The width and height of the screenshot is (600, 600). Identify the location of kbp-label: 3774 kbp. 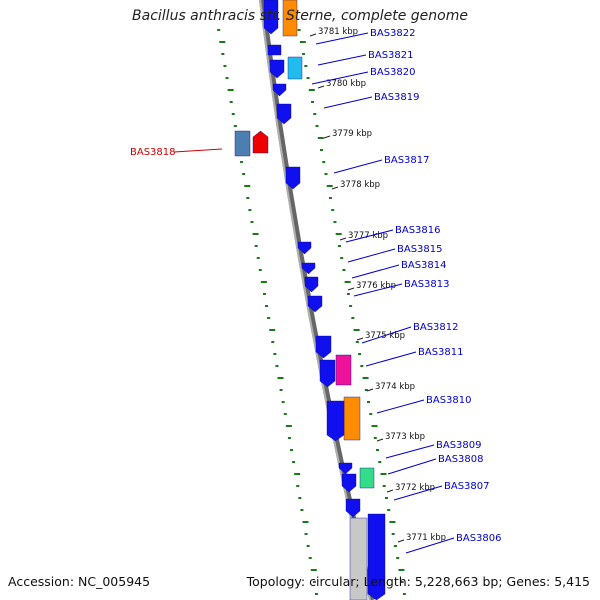
(395, 387).